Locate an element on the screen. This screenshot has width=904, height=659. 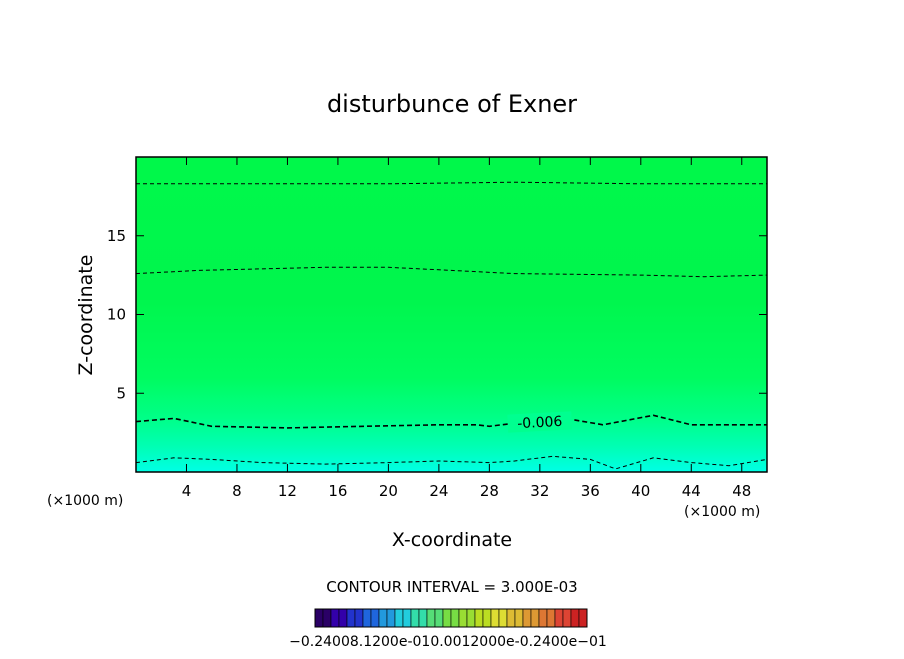
x-tick-label: 20 is located at coordinates (388, 491).